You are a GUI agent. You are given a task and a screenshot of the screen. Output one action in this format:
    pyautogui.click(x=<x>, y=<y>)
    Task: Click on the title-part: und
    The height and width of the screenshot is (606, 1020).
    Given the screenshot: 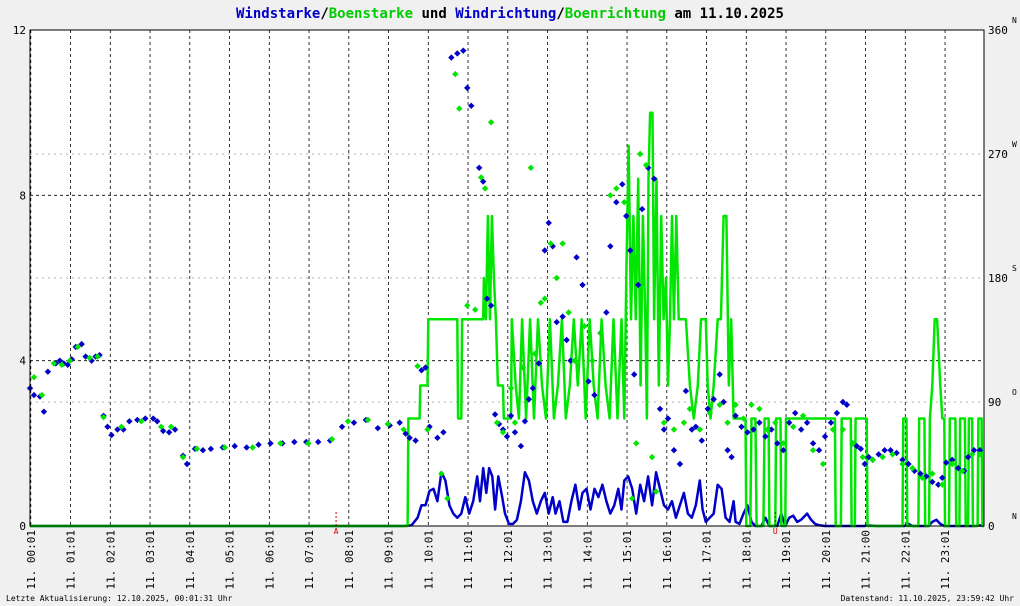 What is the action you would take?
    pyautogui.click(x=434, y=14)
    